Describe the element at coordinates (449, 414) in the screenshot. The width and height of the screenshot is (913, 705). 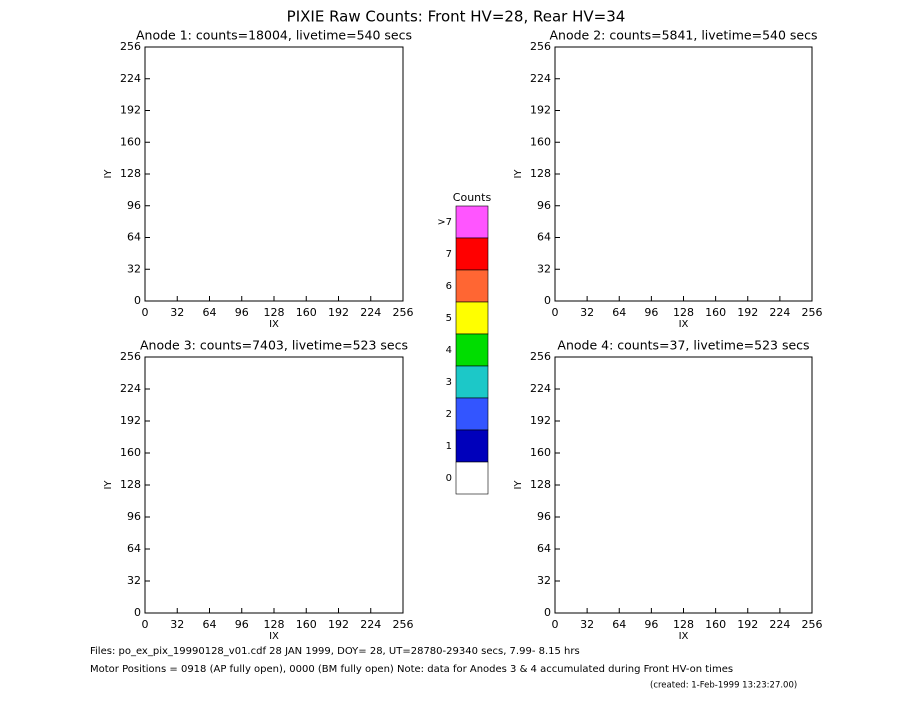
I see `colorbar-label: 2` at that location.